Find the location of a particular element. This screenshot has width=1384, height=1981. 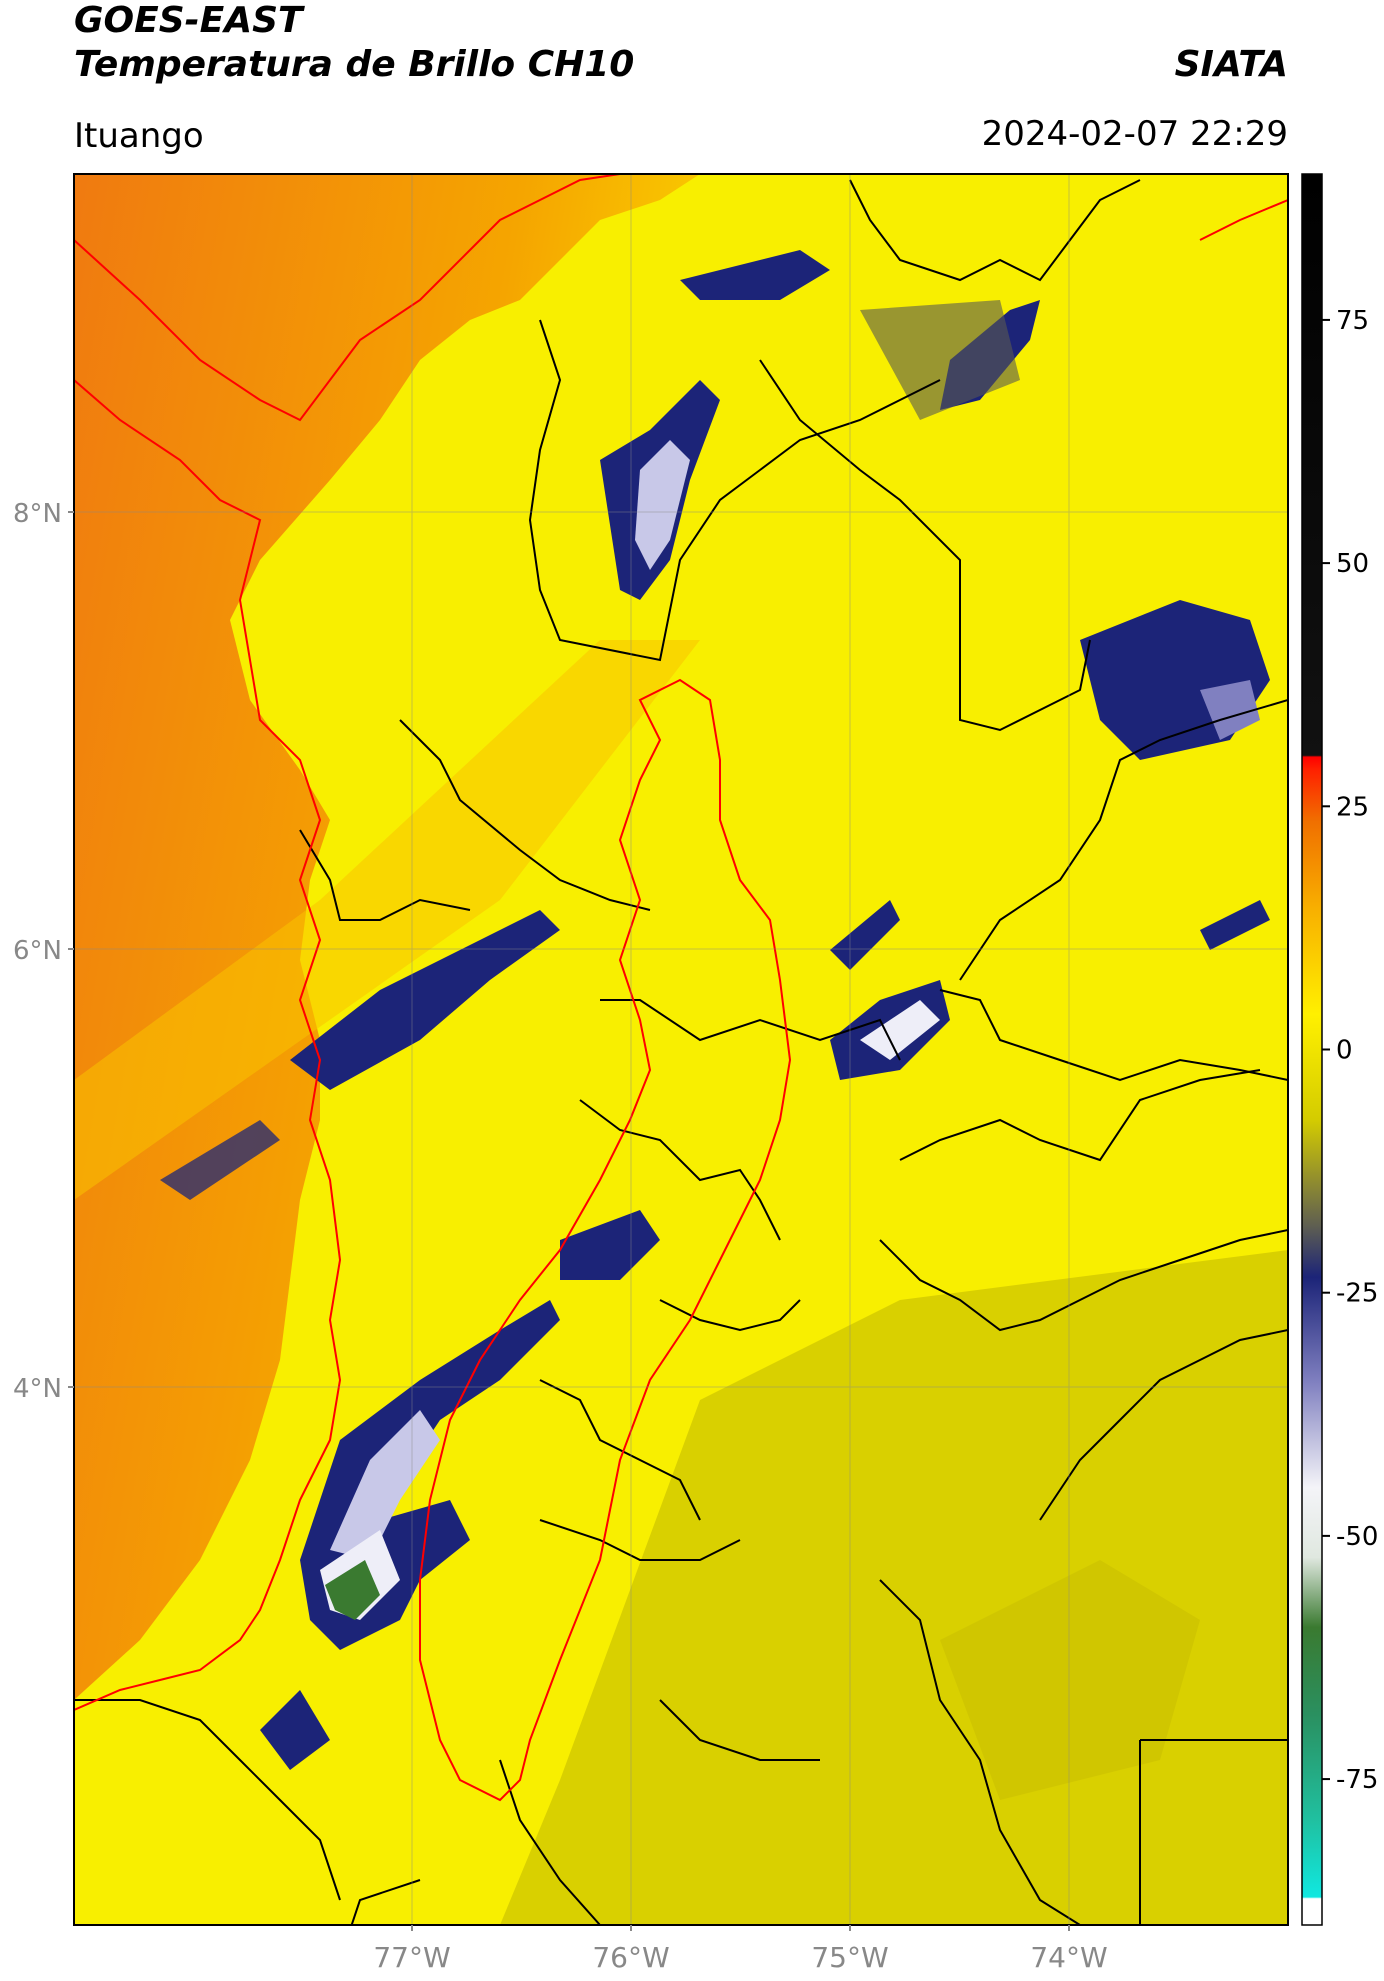

lat-tick-6: 6°N is located at coordinates (43, 951).